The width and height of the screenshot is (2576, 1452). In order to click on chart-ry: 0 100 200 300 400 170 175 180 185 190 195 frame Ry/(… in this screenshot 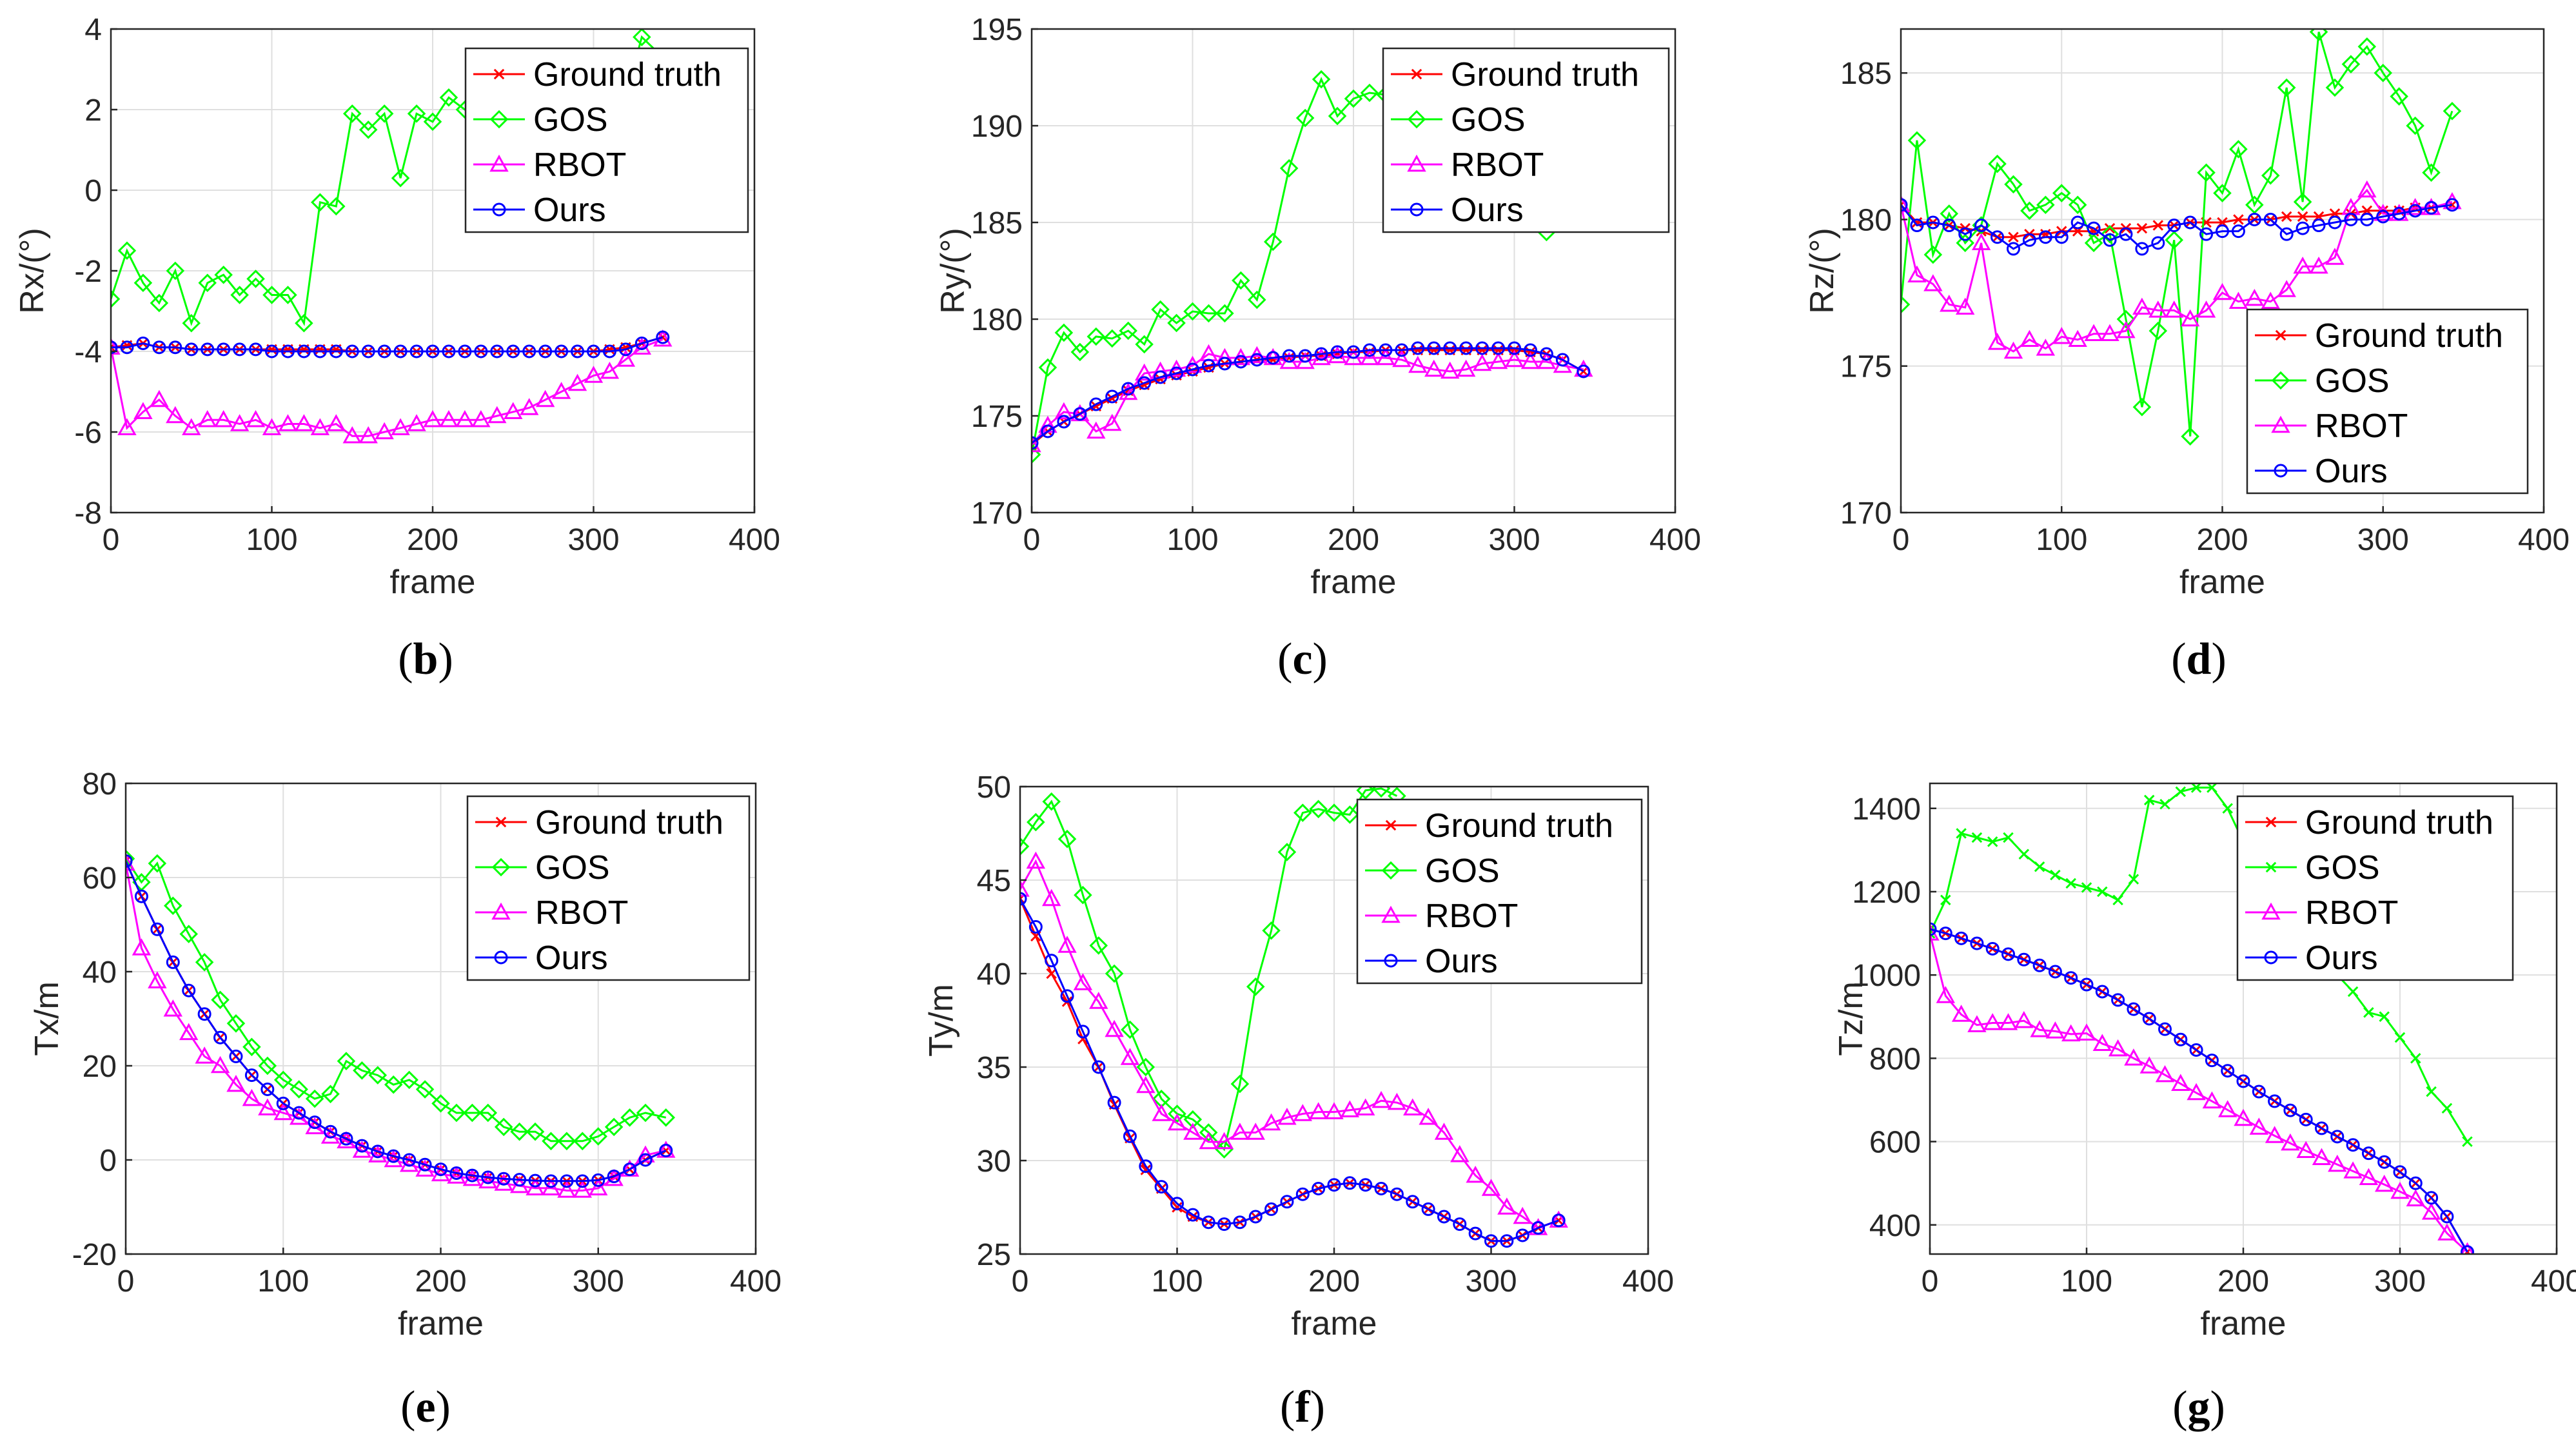, I will do `click(1317, 348)`.